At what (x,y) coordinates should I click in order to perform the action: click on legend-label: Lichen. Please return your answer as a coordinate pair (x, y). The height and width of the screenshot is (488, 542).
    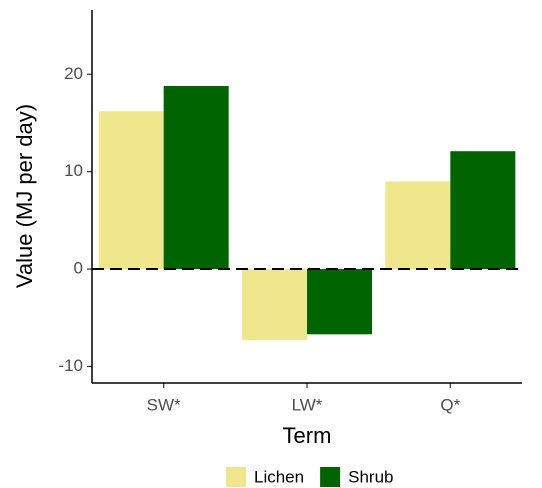
    Looking at the image, I should click on (279, 476).